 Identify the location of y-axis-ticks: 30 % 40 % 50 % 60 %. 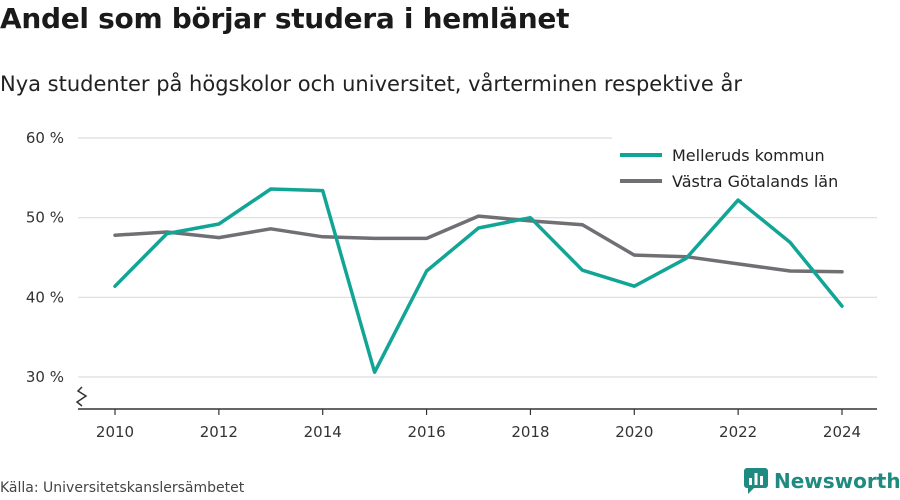
(45, 257).